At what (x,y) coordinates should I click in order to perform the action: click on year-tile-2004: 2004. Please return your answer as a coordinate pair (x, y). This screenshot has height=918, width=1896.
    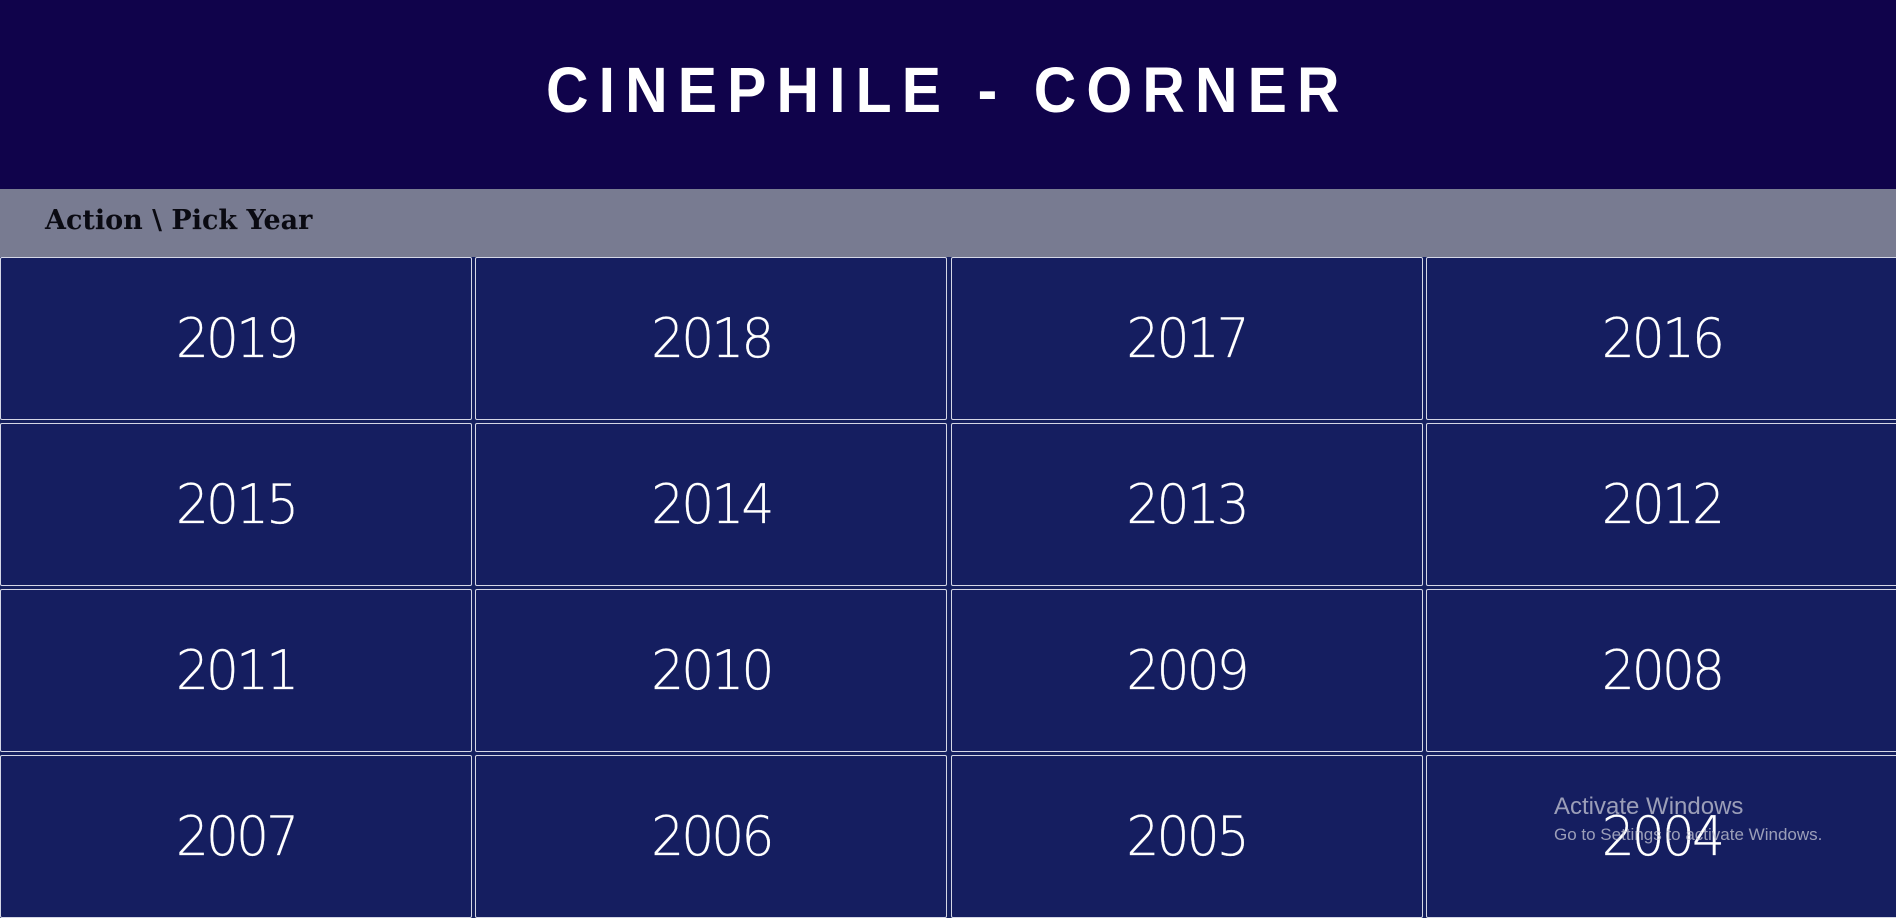
    Looking at the image, I should click on (1660, 836).